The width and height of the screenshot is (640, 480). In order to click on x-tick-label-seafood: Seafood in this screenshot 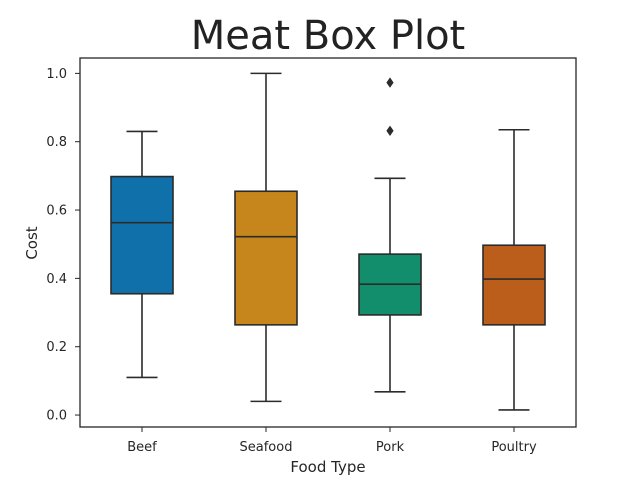, I will do `click(266, 447)`.